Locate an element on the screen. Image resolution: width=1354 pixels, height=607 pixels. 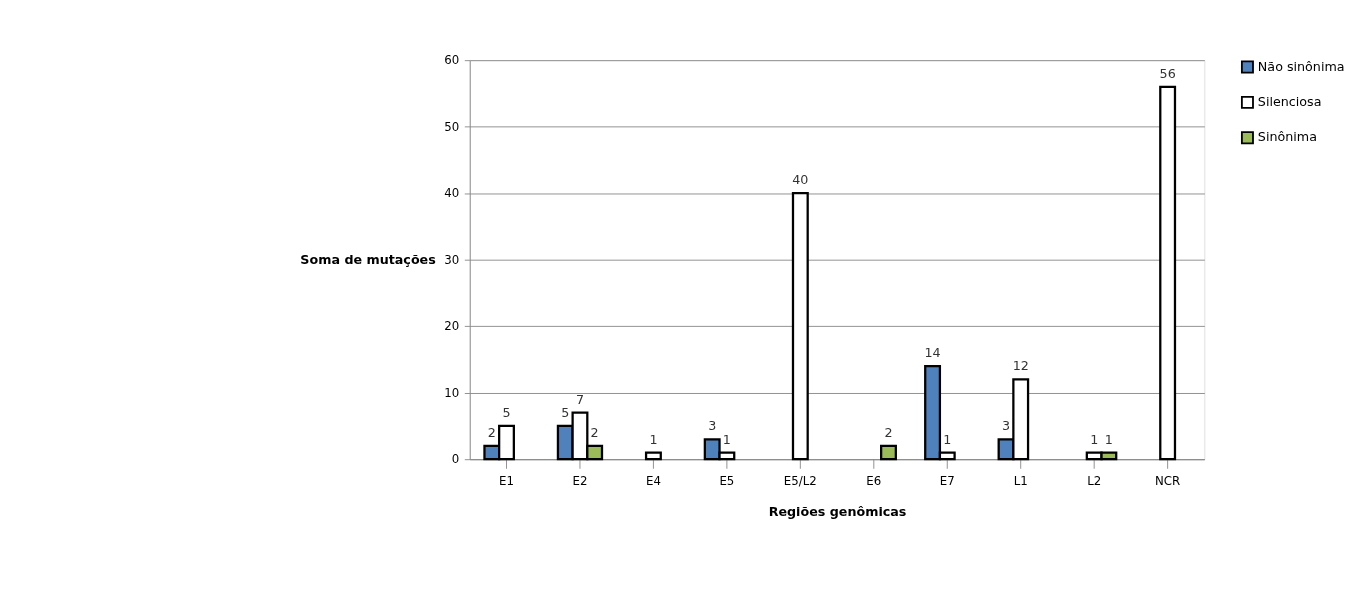
x-tick-label: NCR is located at coordinates (1168, 481).